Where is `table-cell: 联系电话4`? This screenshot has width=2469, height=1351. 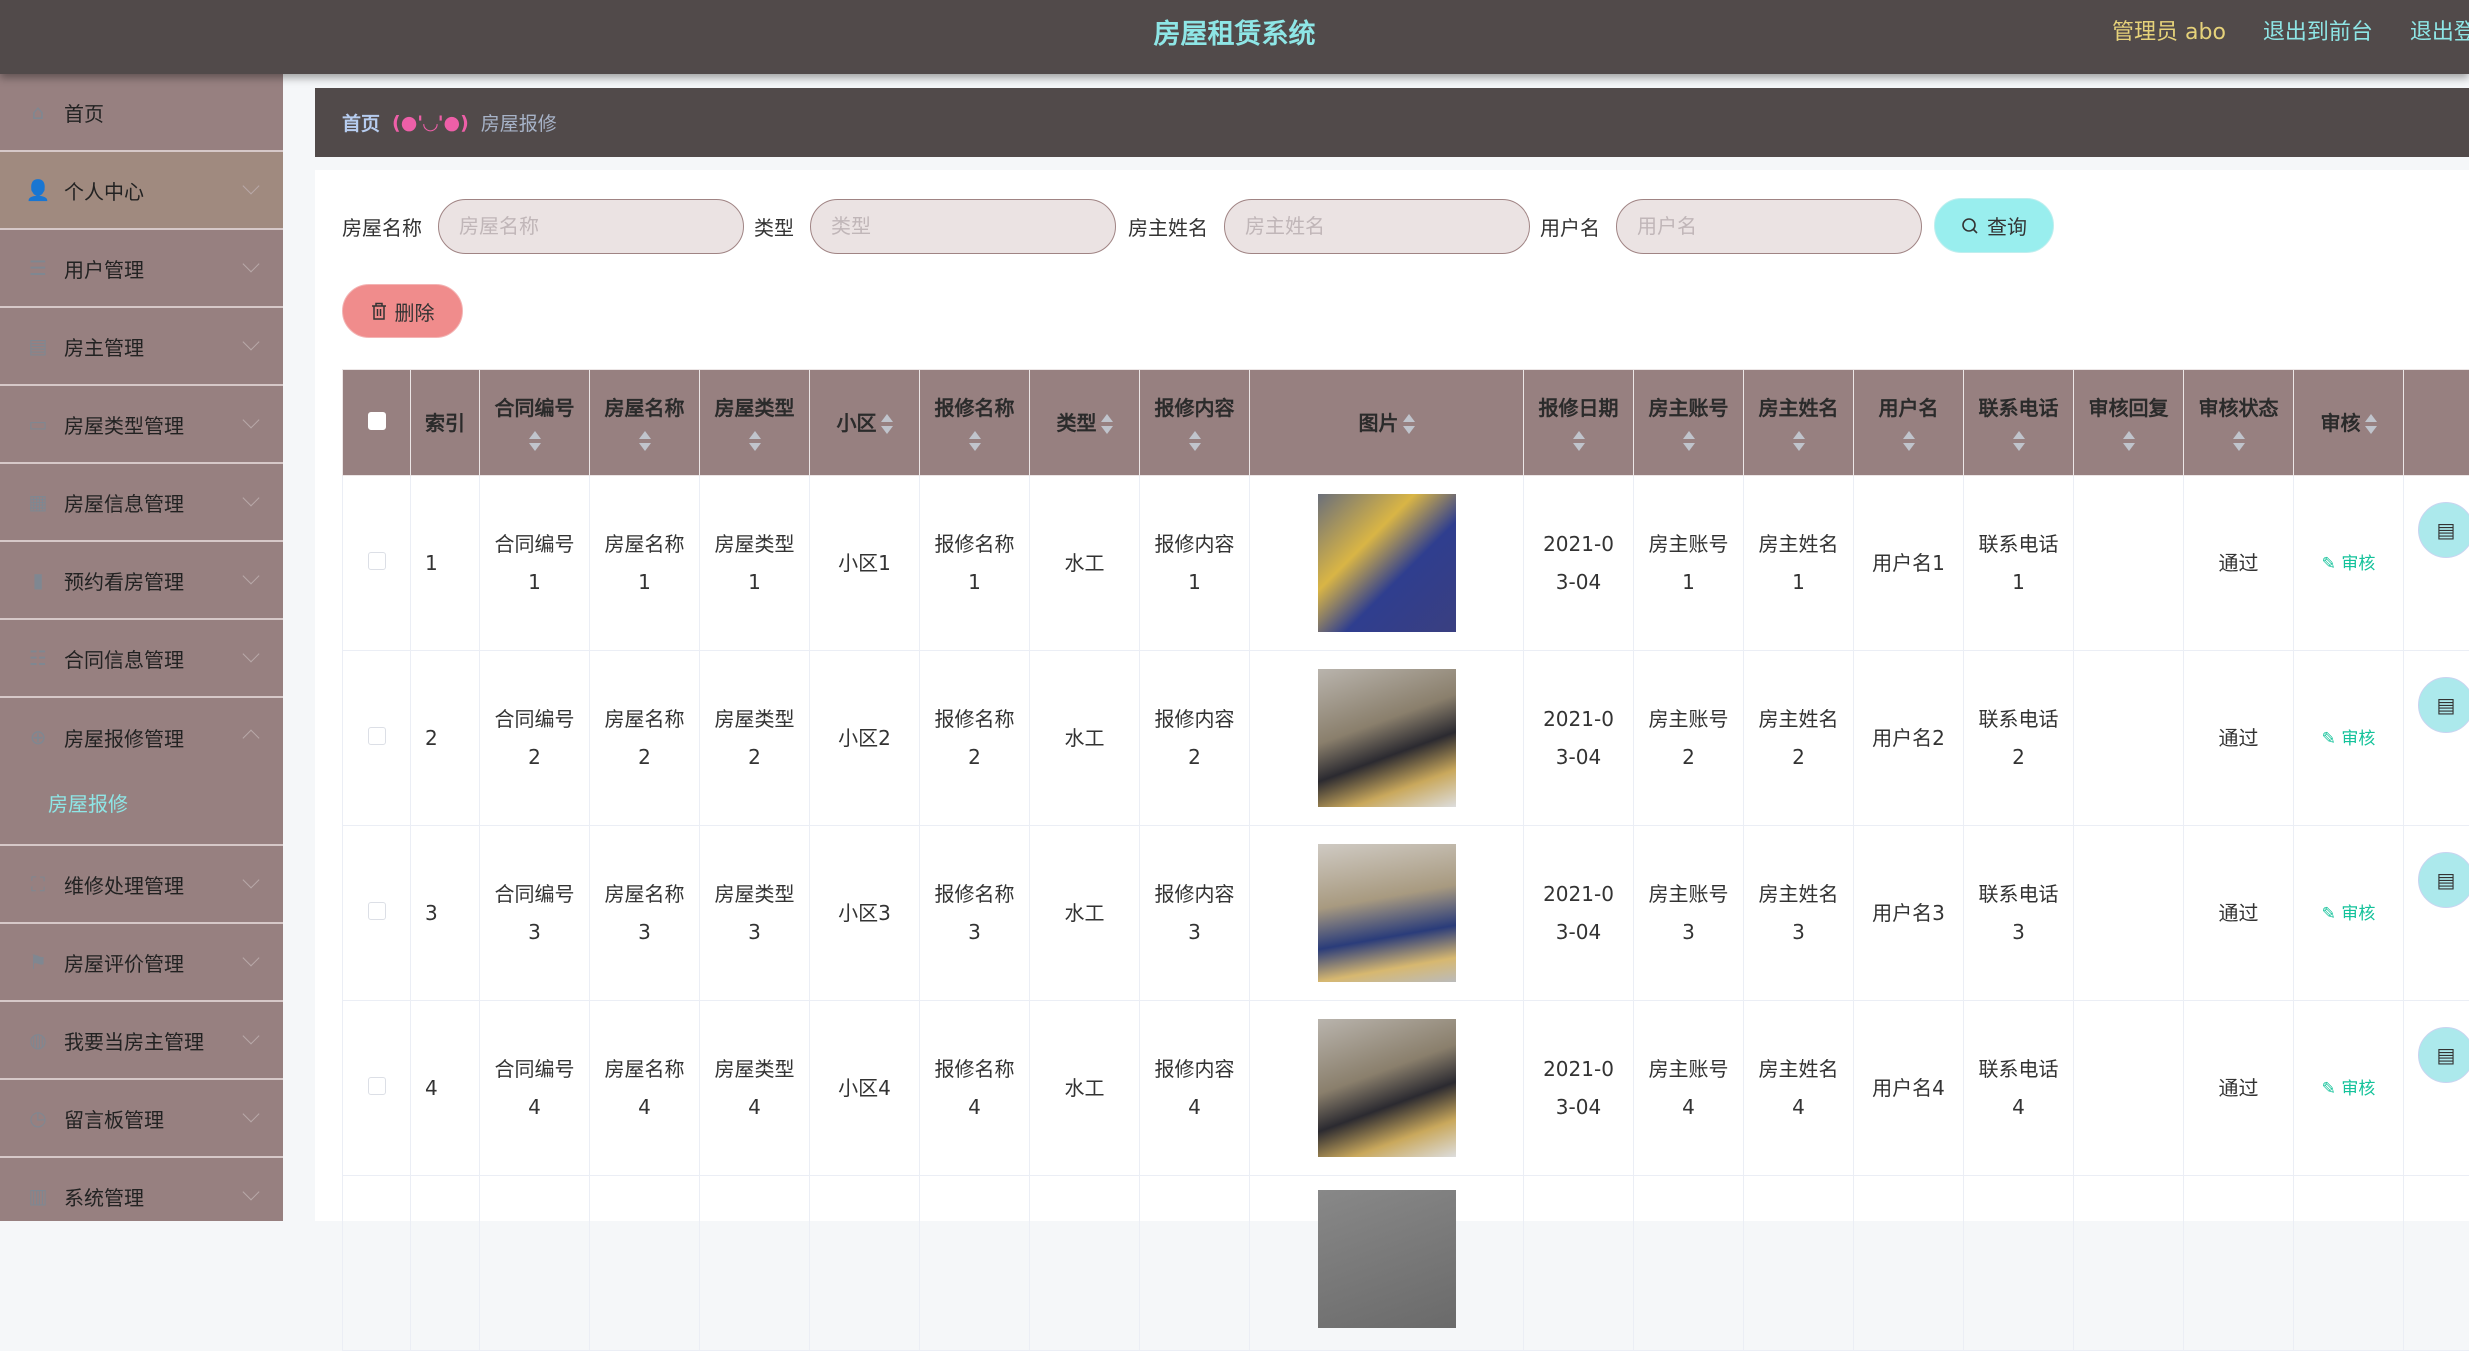 table-cell: 联系电话4 is located at coordinates (2019, 1088).